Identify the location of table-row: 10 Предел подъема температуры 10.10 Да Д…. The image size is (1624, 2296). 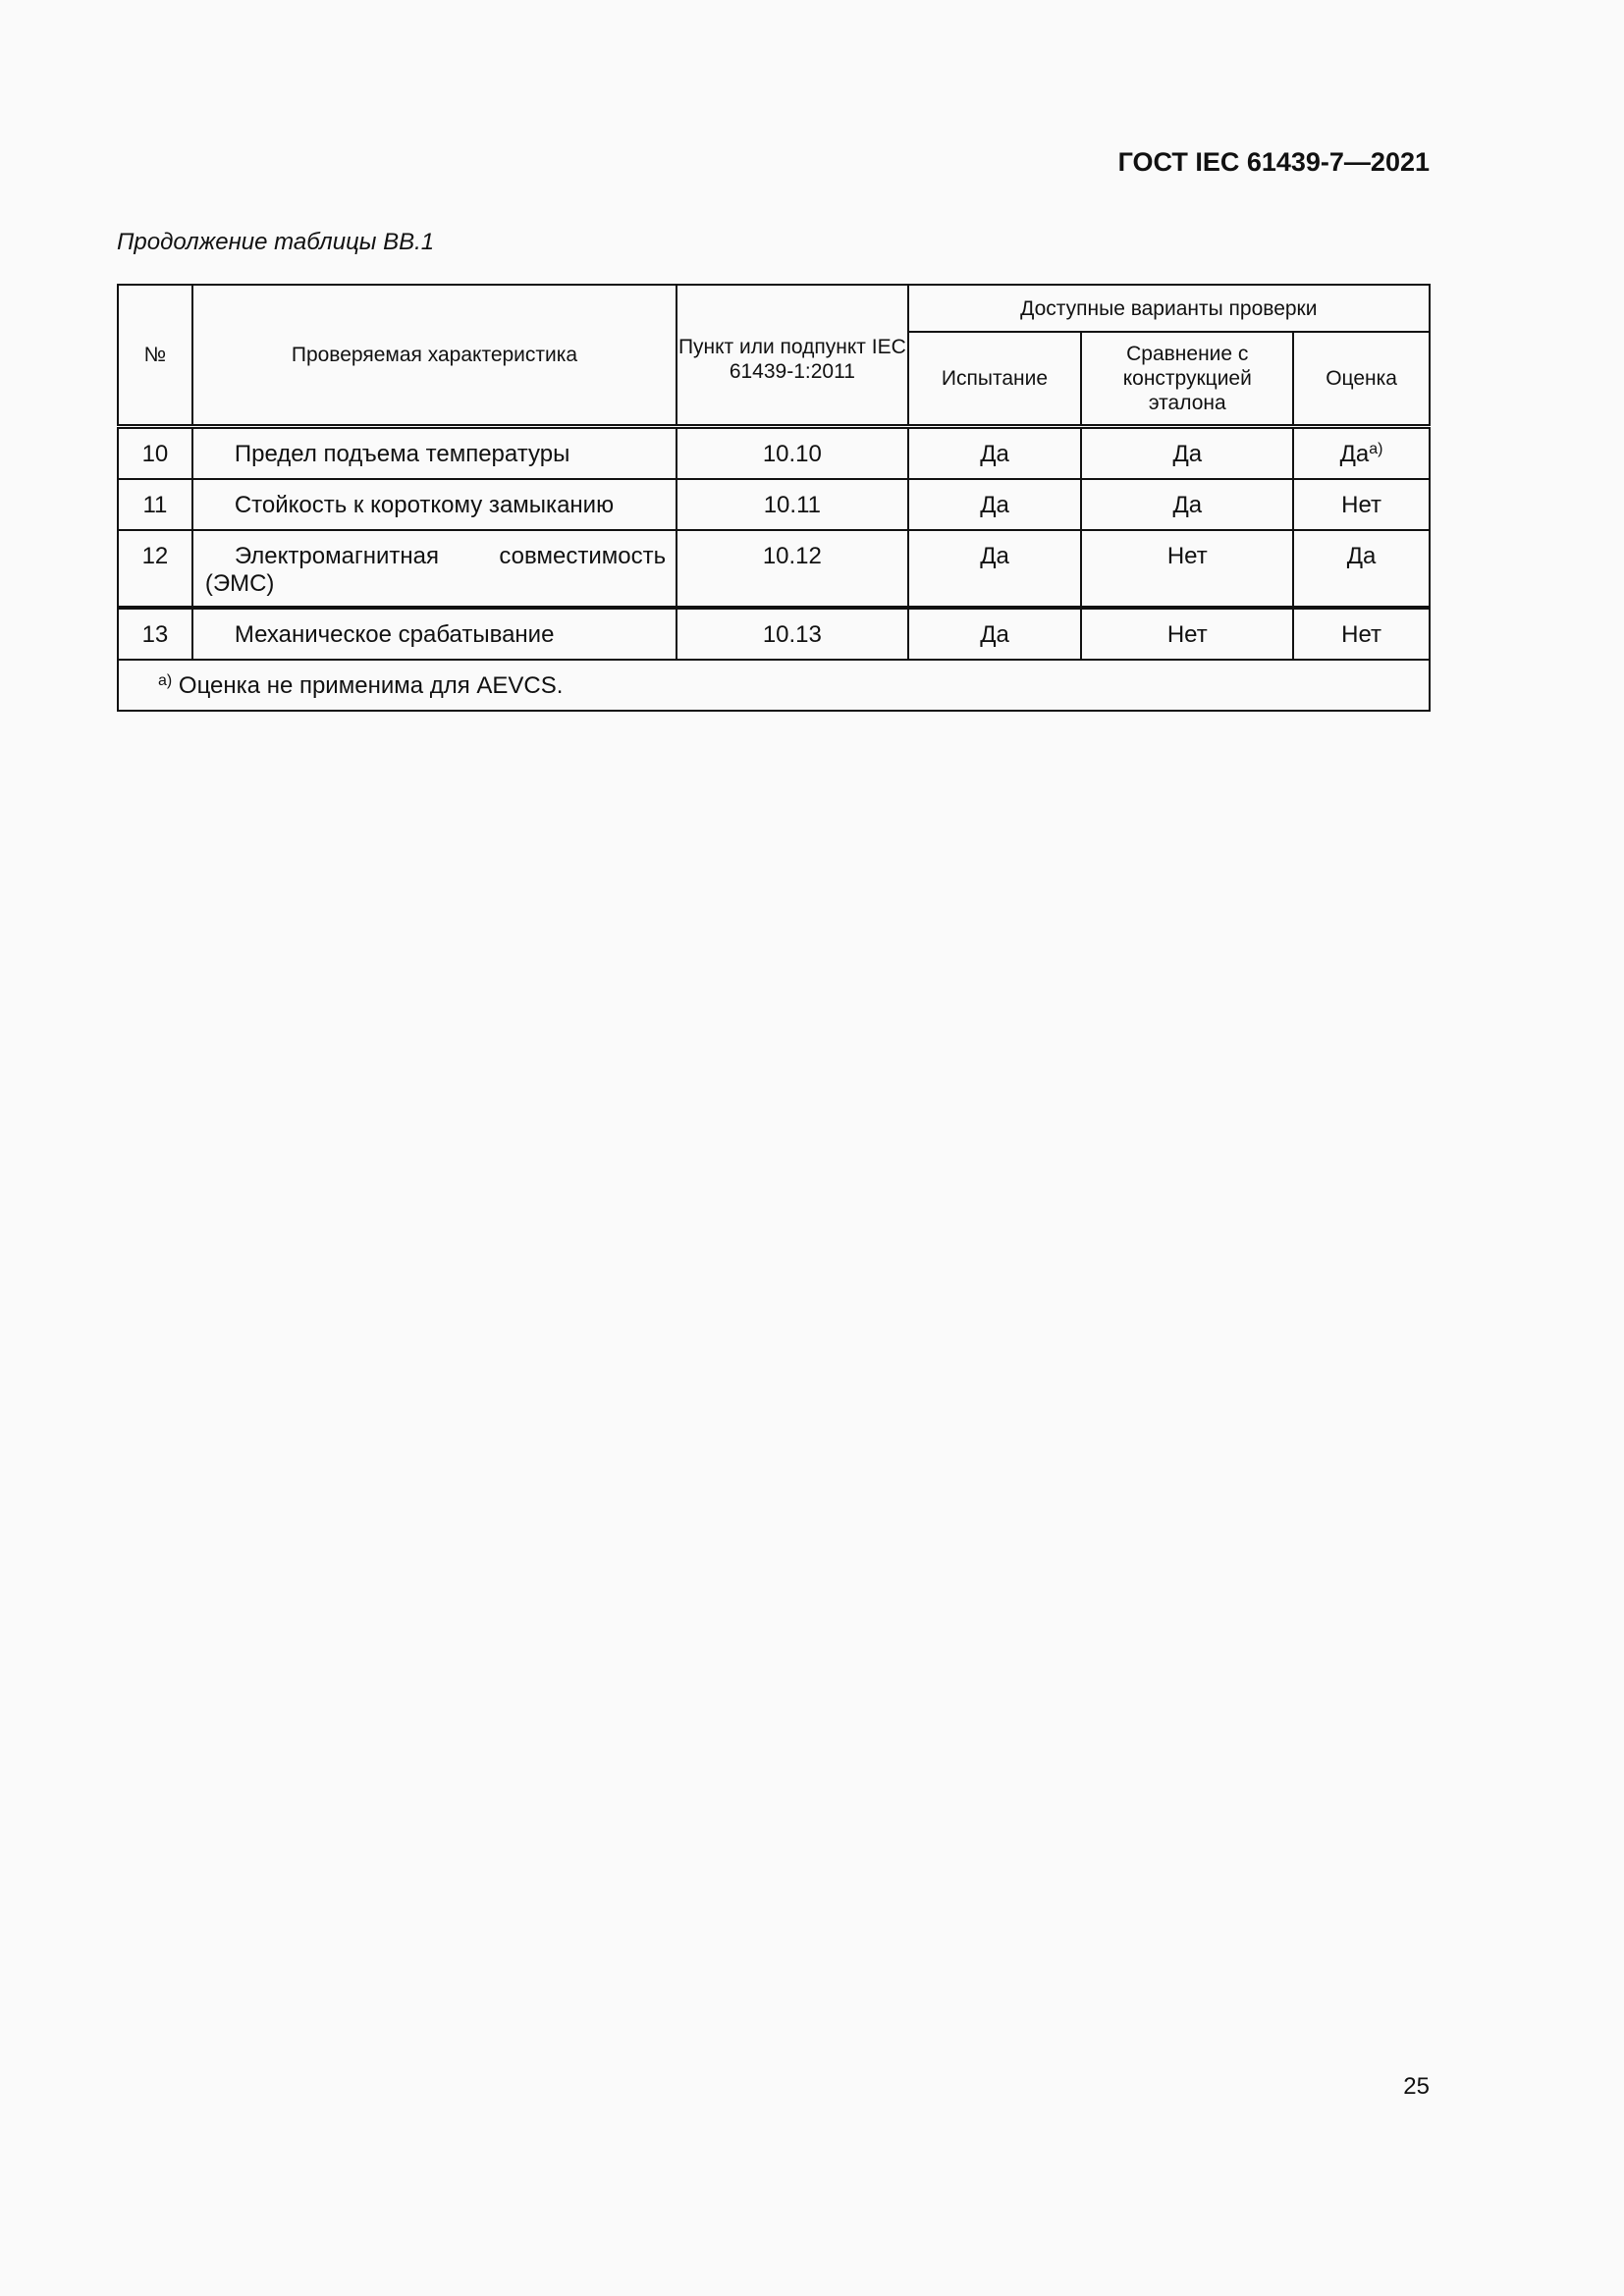
(774, 452).